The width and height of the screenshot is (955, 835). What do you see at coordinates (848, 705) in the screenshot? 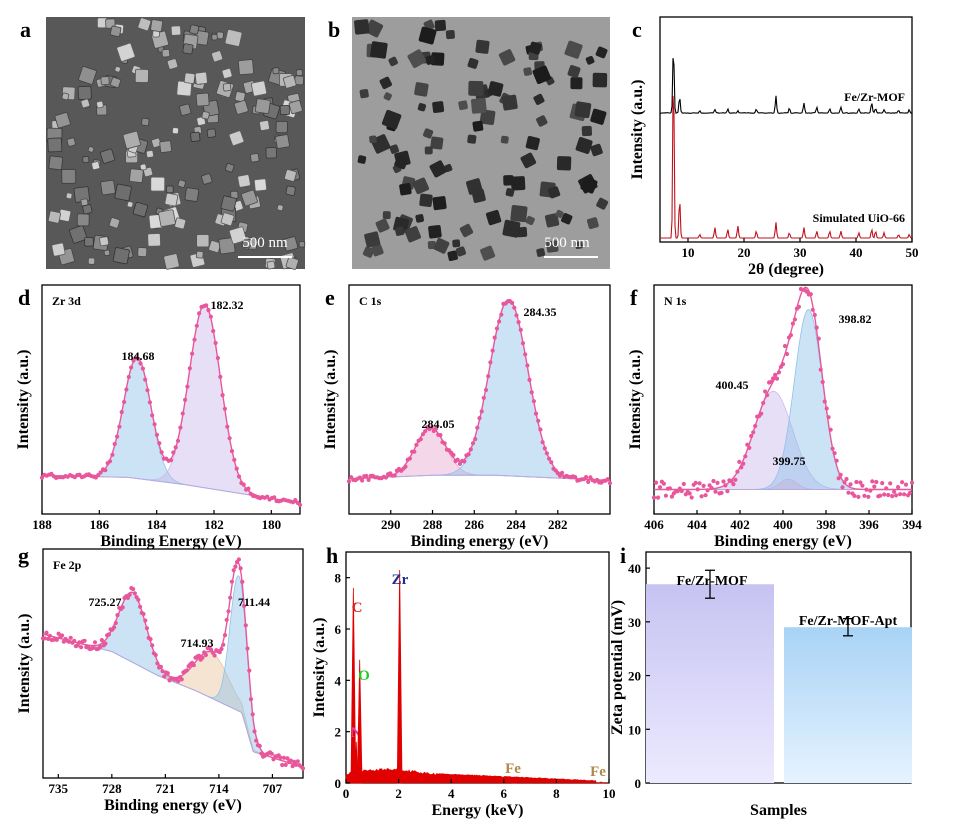
I see `zeta-bar` at bounding box center [848, 705].